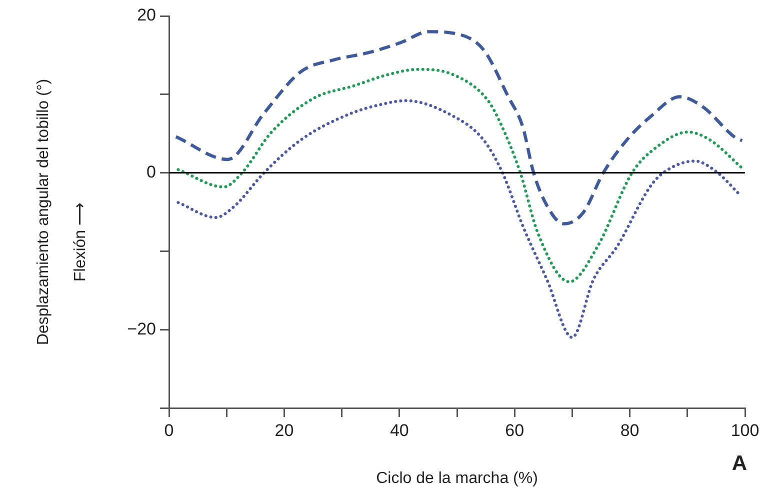 Image resolution: width=767 pixels, height=492 pixels. Describe the element at coordinates (43, 212) in the screenshot. I see `y-axis-title: Desplazamiento angular del tobillo (°)` at that location.